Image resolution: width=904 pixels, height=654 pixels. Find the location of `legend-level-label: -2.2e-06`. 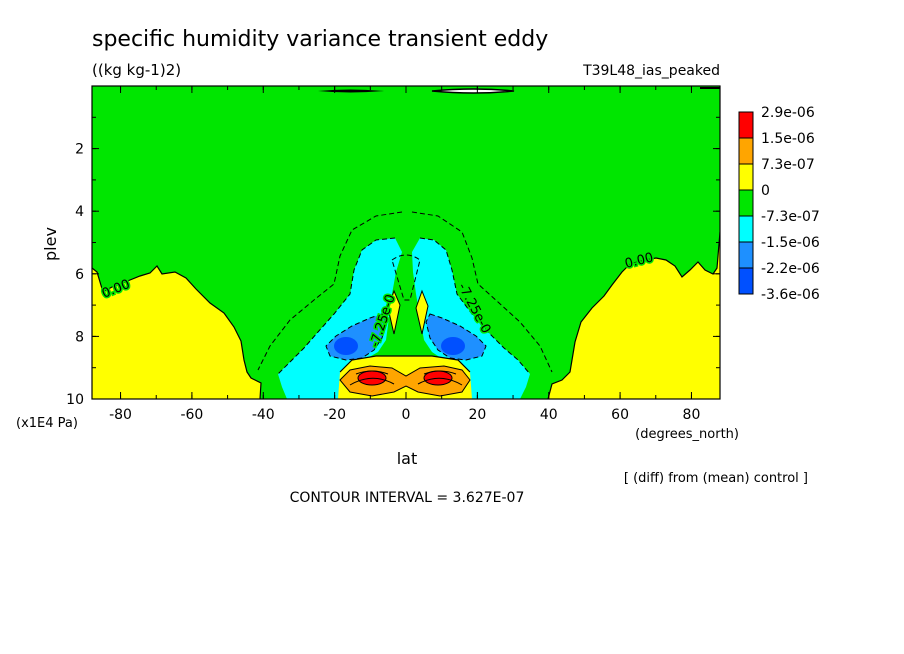

legend-level-label: -2.2e-06 is located at coordinates (790, 269).